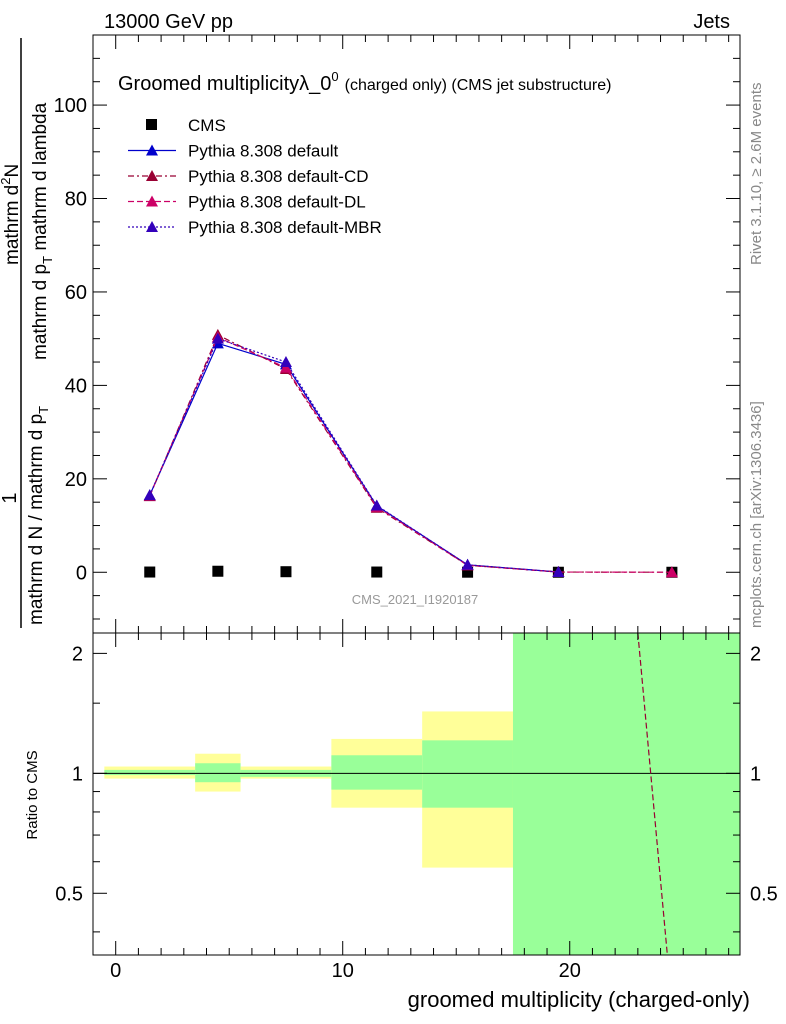 This screenshot has height=1024, width=786. What do you see at coordinates (70, 106) in the screenshot?
I see `y-tick-label: 100` at bounding box center [70, 106].